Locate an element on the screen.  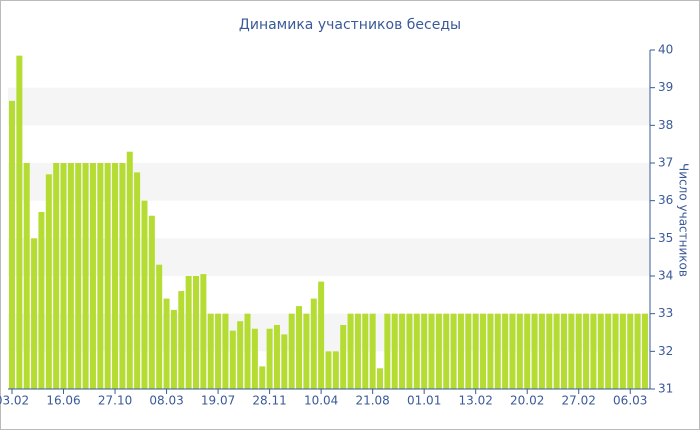
y-tick-label: 33 is located at coordinates (665, 313).